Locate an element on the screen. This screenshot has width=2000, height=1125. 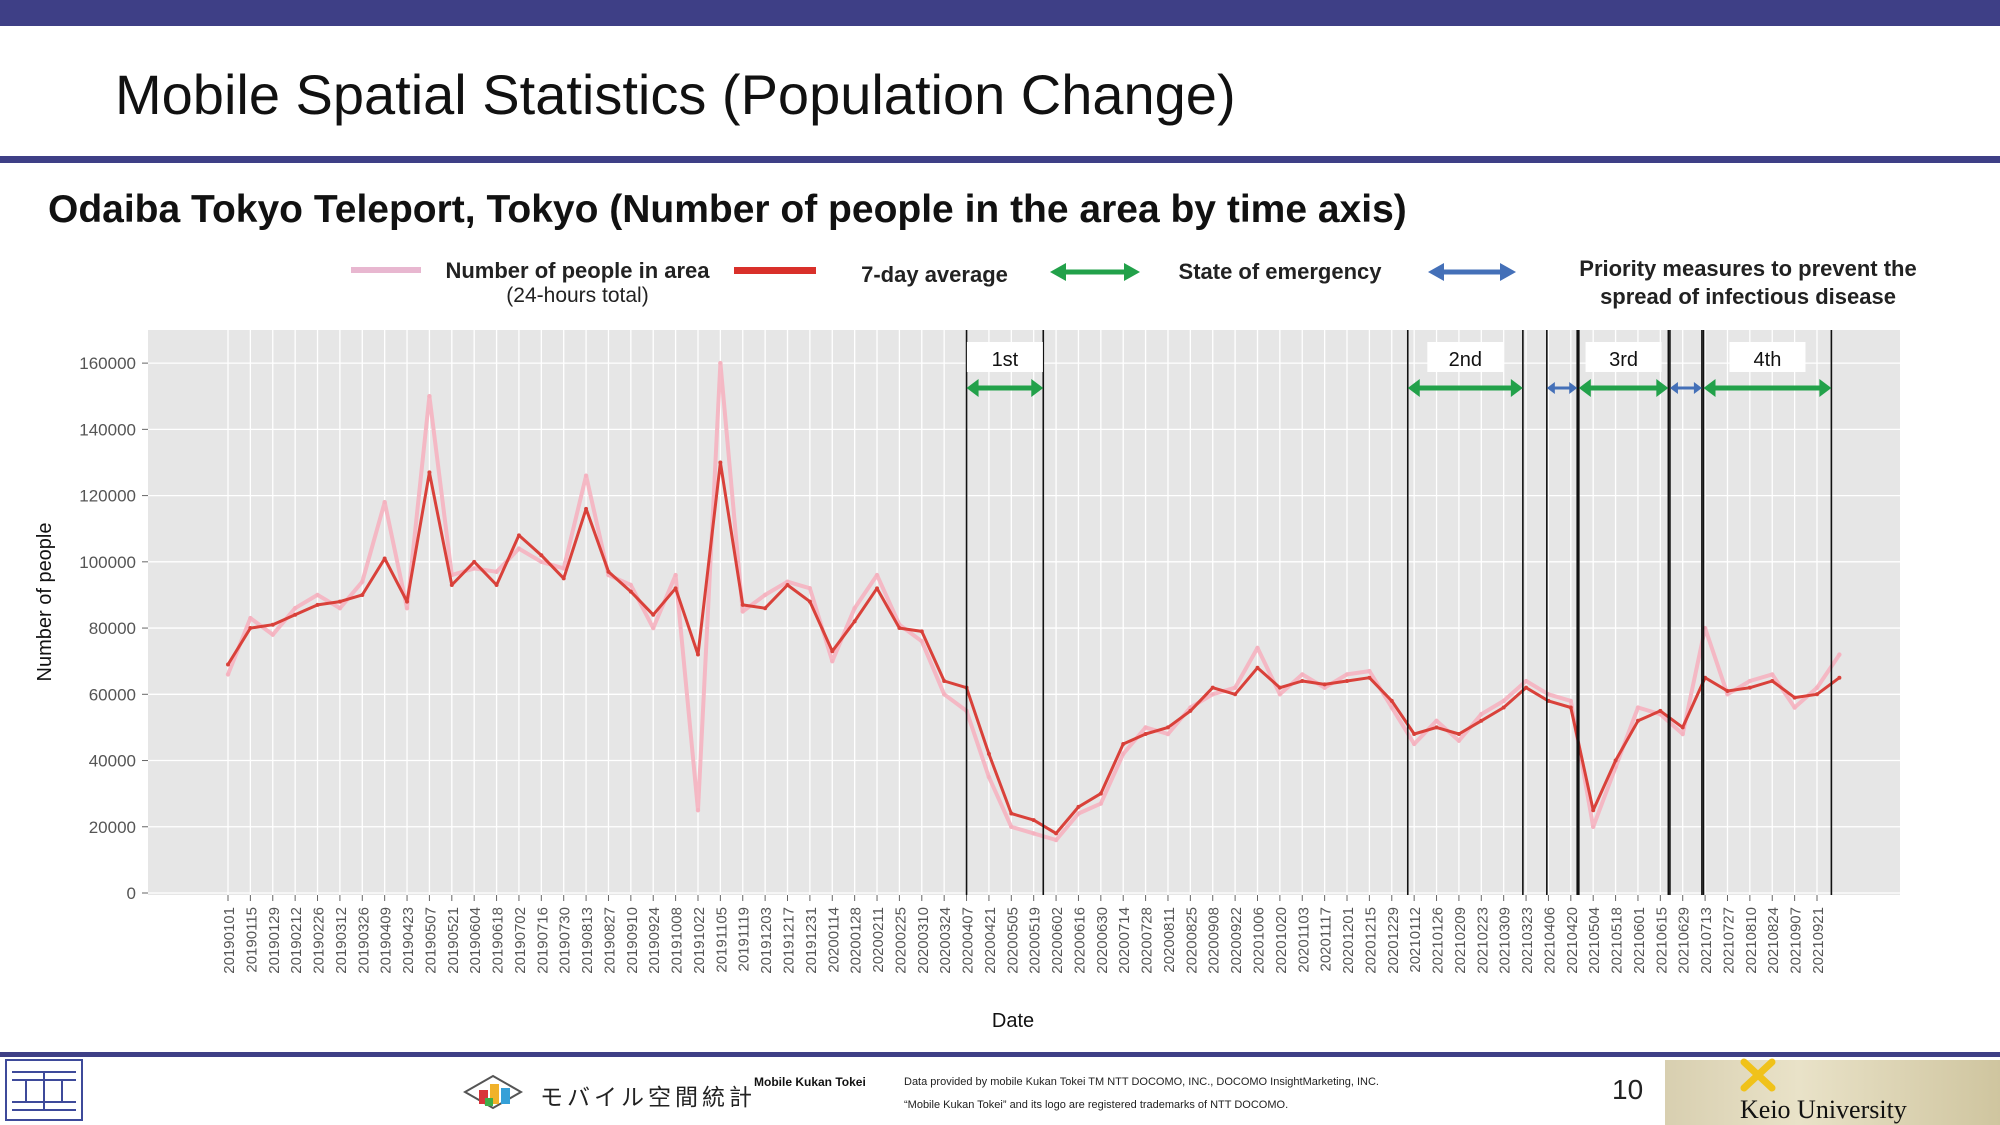
x-tick-label: 20210323 is located at coordinates (1527, 940).